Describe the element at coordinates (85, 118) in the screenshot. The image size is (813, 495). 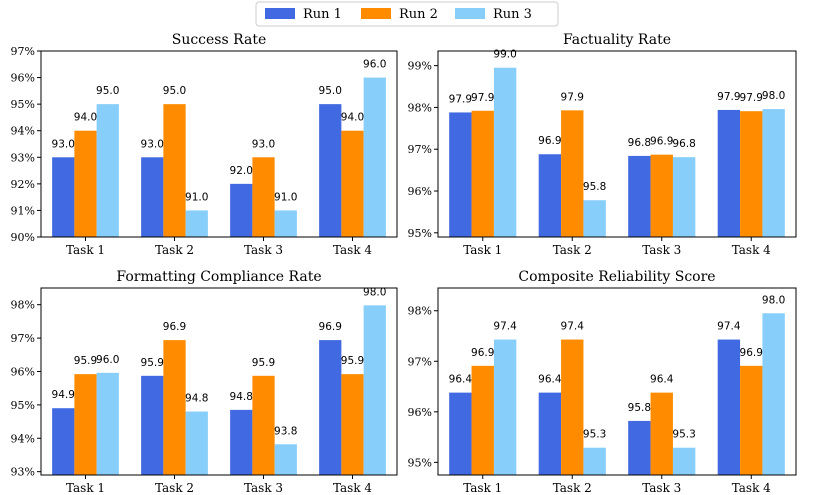
I see `data-label: 94.0` at that location.